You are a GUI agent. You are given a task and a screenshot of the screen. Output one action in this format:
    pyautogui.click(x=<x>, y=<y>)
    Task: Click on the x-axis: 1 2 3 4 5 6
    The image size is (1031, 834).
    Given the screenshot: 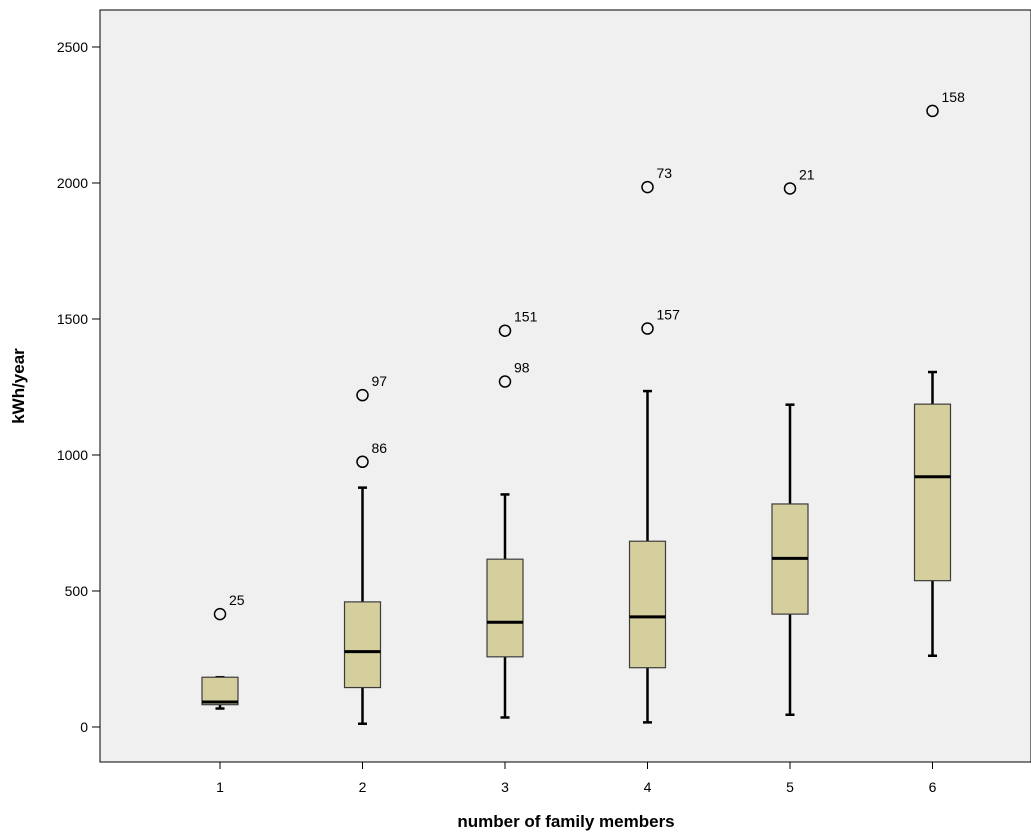 What is the action you would take?
    pyautogui.click(x=576, y=778)
    